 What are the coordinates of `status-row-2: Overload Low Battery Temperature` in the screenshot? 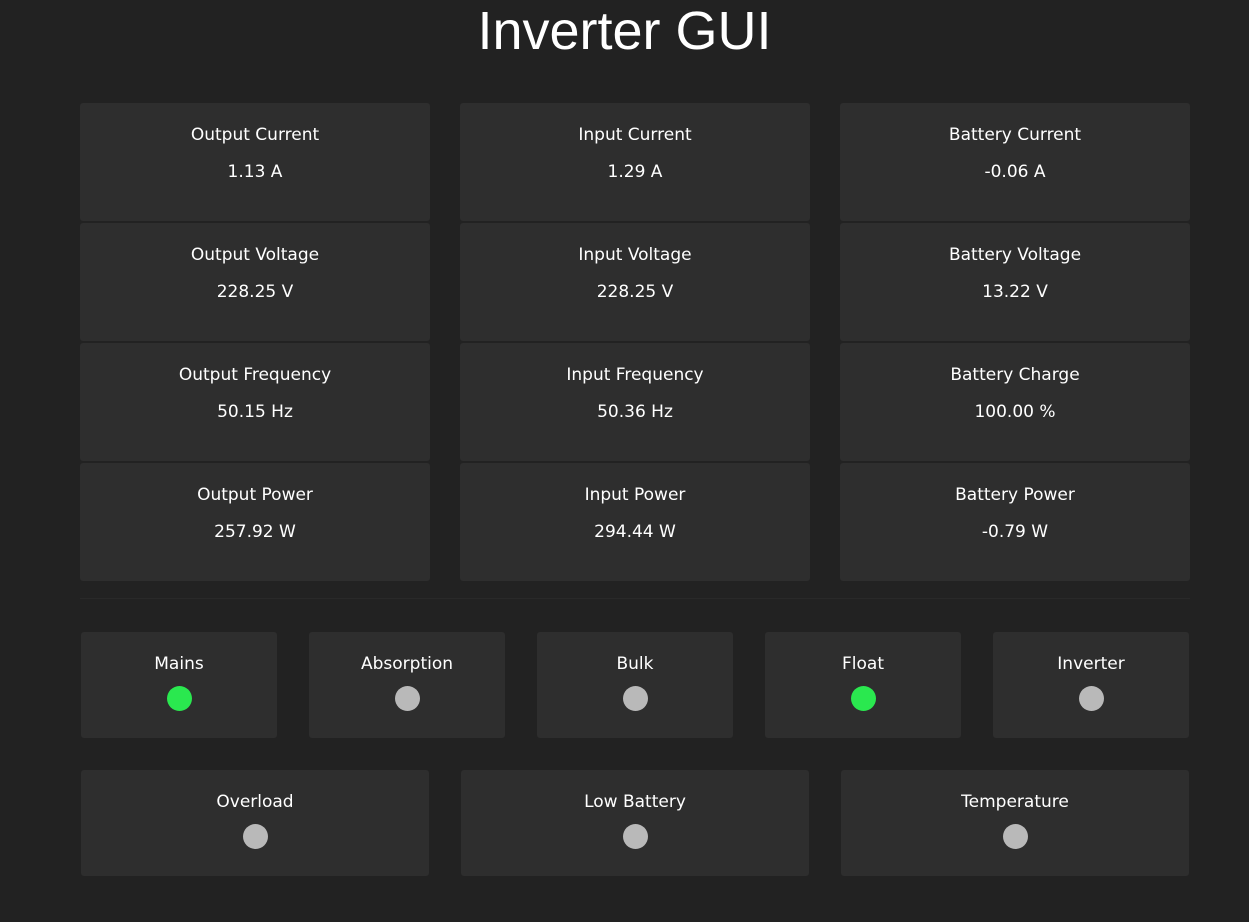 It's located at (635, 823).